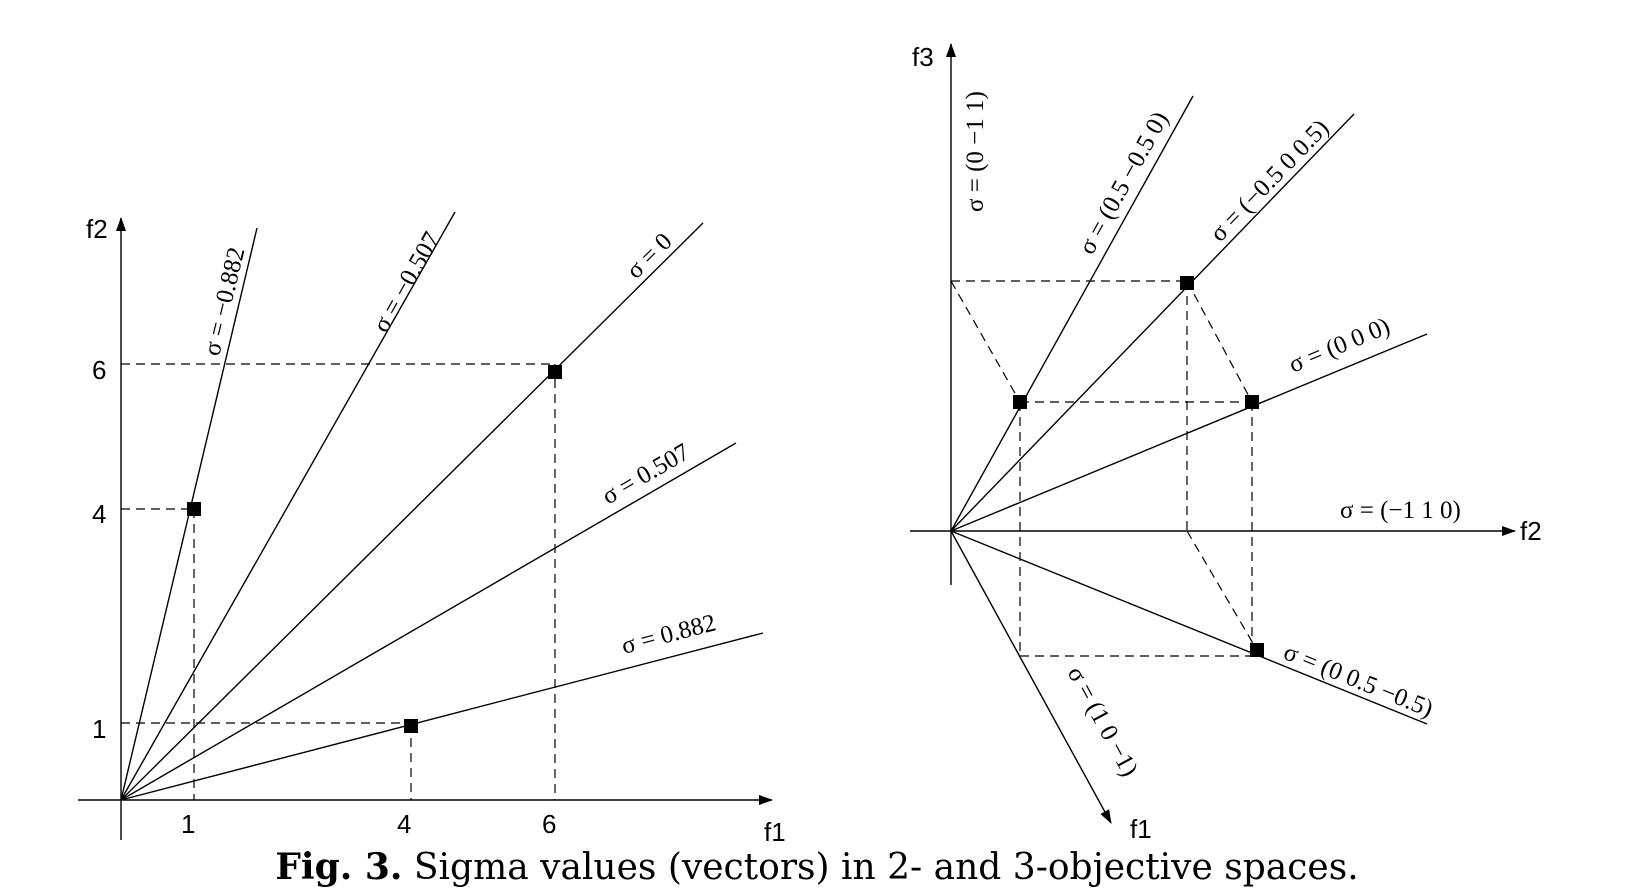 The height and width of the screenshot is (896, 1634). What do you see at coordinates (99, 514) in the screenshot?
I see `y-tick-label: 4` at bounding box center [99, 514].